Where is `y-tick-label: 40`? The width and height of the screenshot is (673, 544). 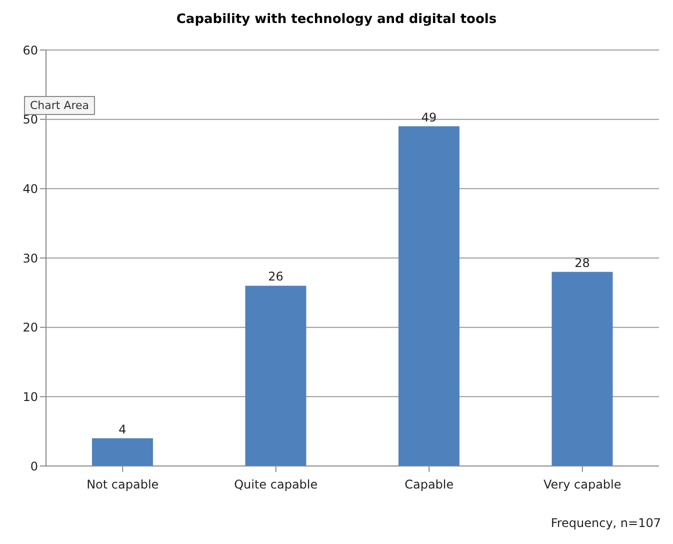
y-tick-label: 40 is located at coordinates (30, 189).